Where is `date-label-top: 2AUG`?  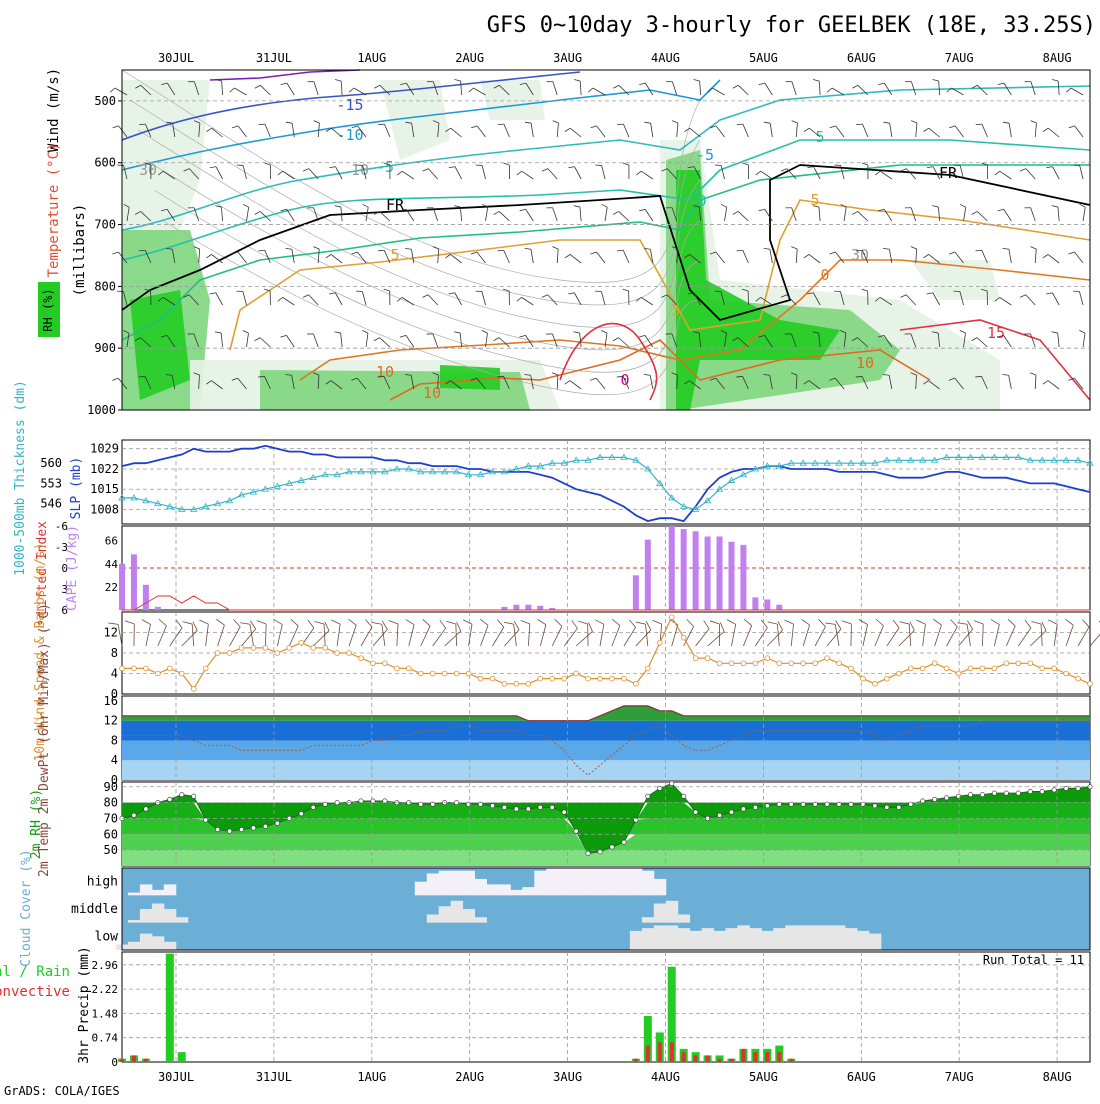 date-label-top: 2AUG is located at coordinates (469, 58).